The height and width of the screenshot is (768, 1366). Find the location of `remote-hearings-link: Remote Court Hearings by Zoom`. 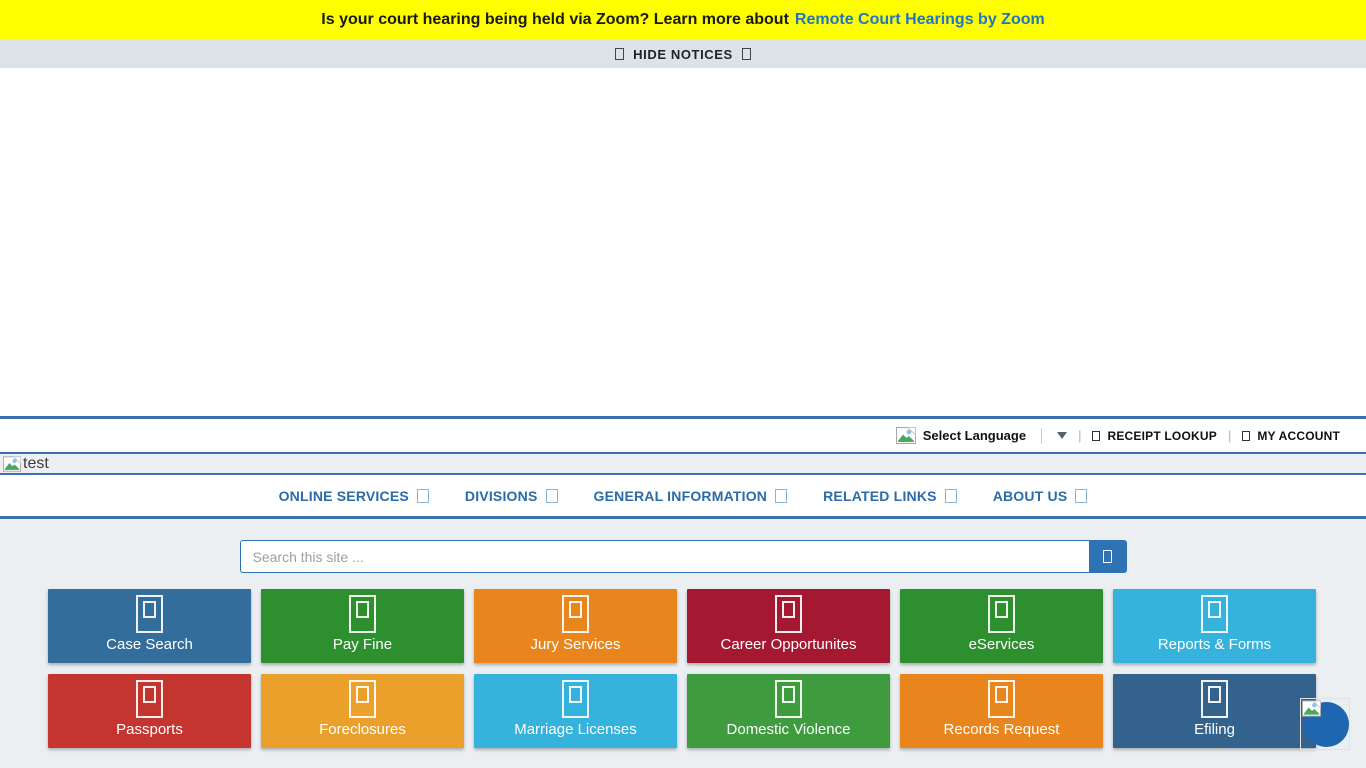

remote-hearings-link: Remote Court Hearings by Zoom is located at coordinates (919, 19).